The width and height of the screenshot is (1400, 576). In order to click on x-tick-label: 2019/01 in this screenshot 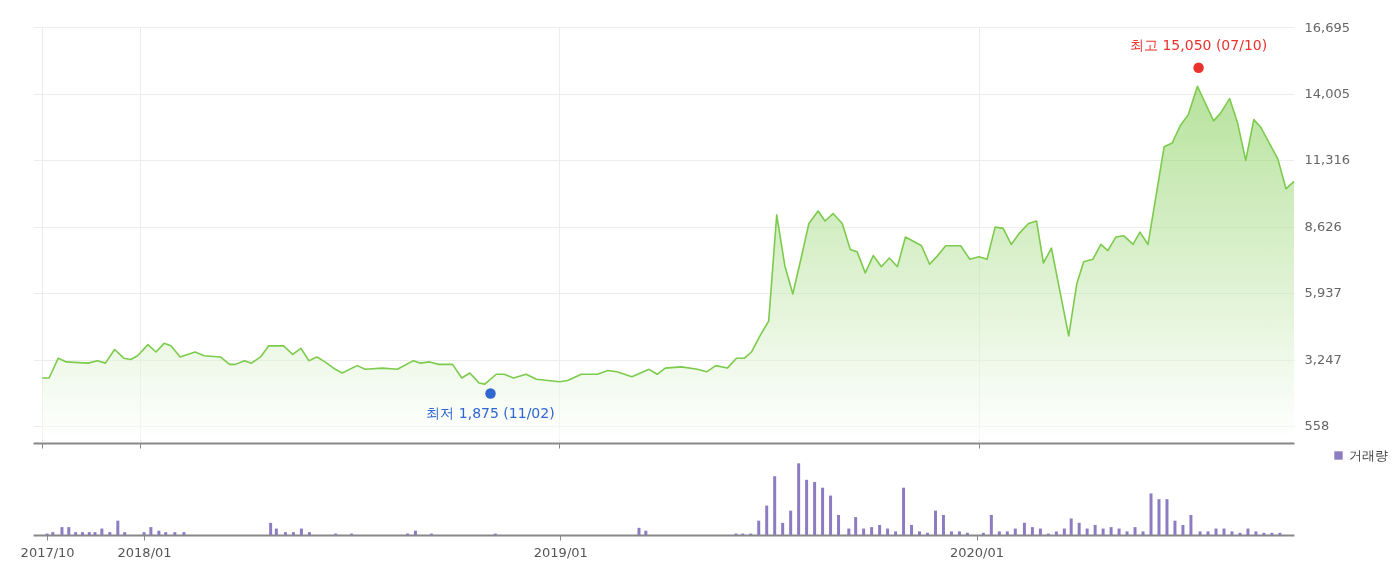, I will do `click(560, 552)`.